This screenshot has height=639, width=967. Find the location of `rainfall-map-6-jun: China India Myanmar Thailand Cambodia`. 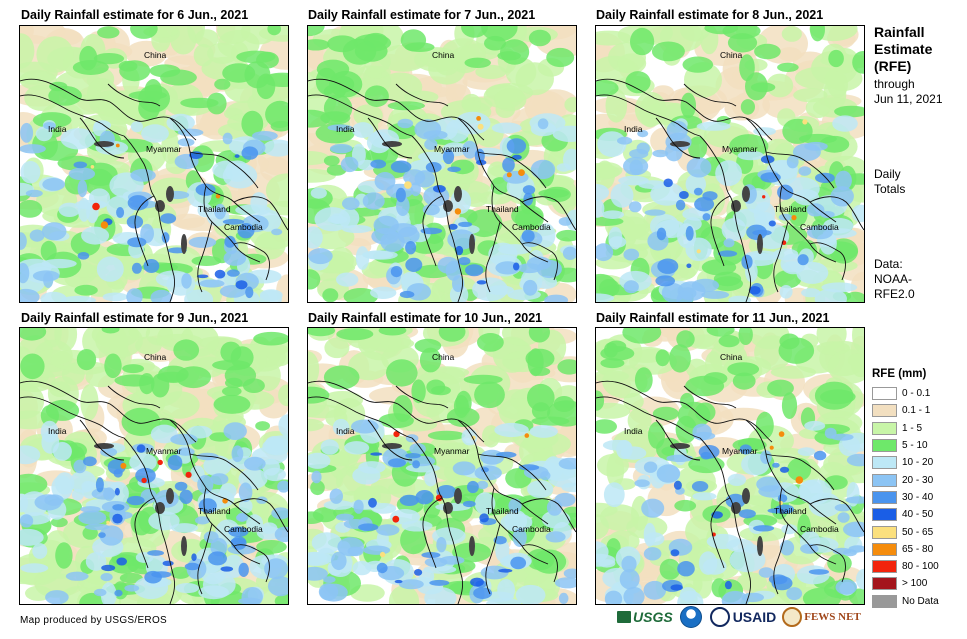

rainfall-map-6-jun: China India Myanmar Thailand Cambodia is located at coordinates (154, 164).